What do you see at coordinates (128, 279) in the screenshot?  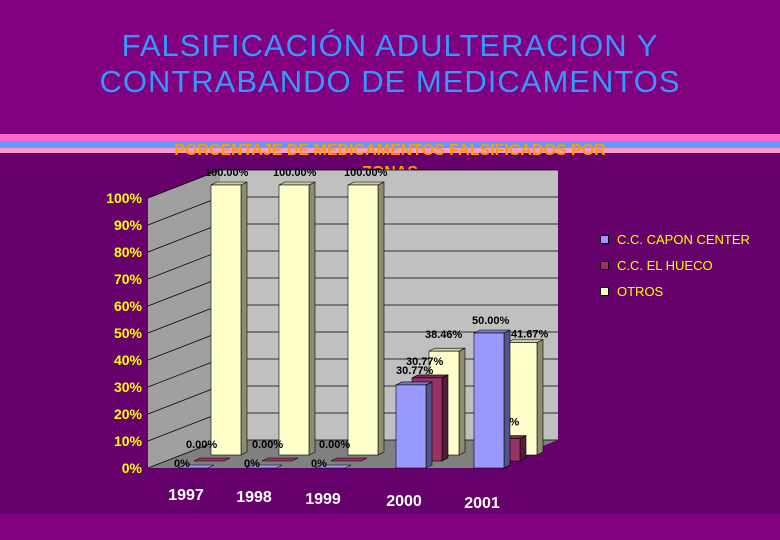 I see `y-tick-label: 70%` at bounding box center [128, 279].